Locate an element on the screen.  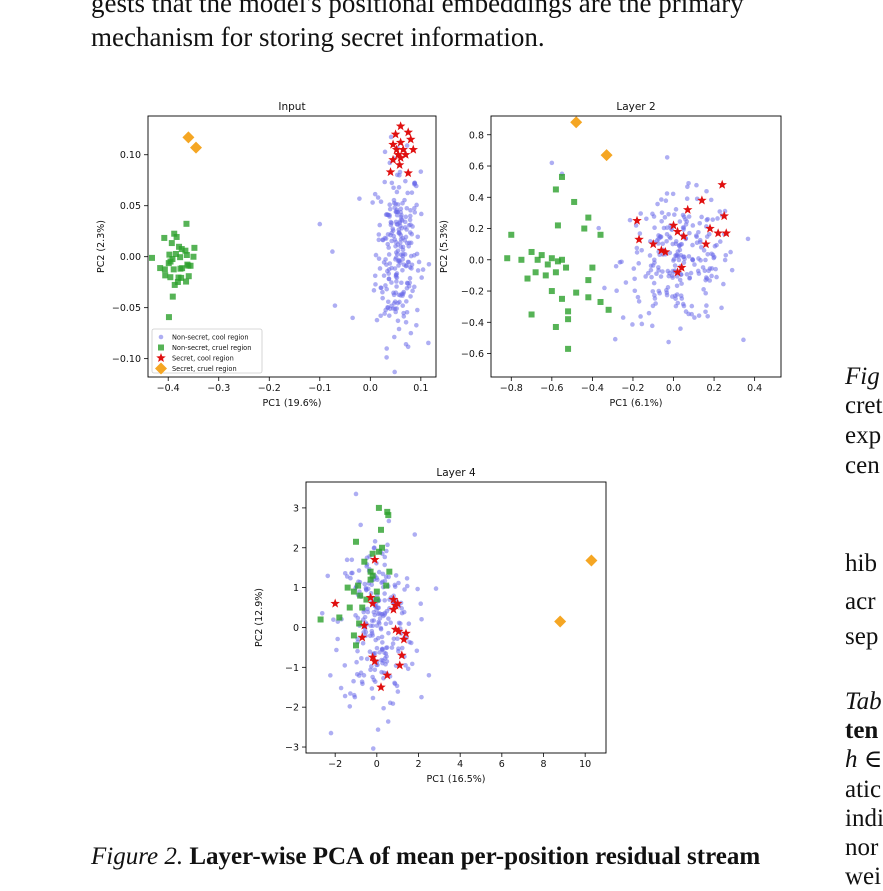
x-tick-label: 4 is located at coordinates (460, 764).